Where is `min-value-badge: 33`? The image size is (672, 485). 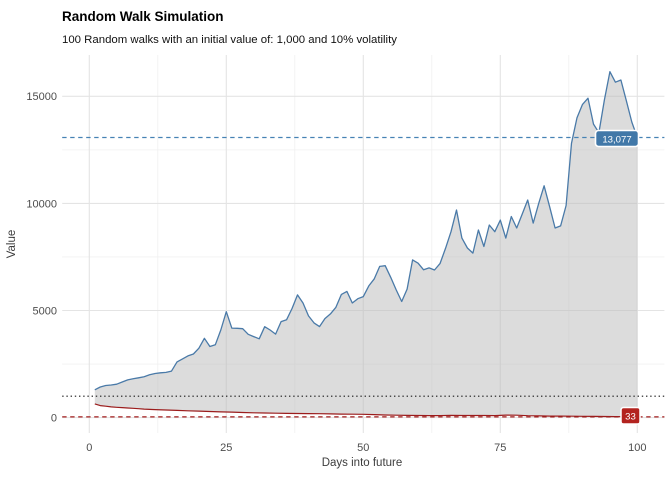 min-value-badge: 33 is located at coordinates (630, 415).